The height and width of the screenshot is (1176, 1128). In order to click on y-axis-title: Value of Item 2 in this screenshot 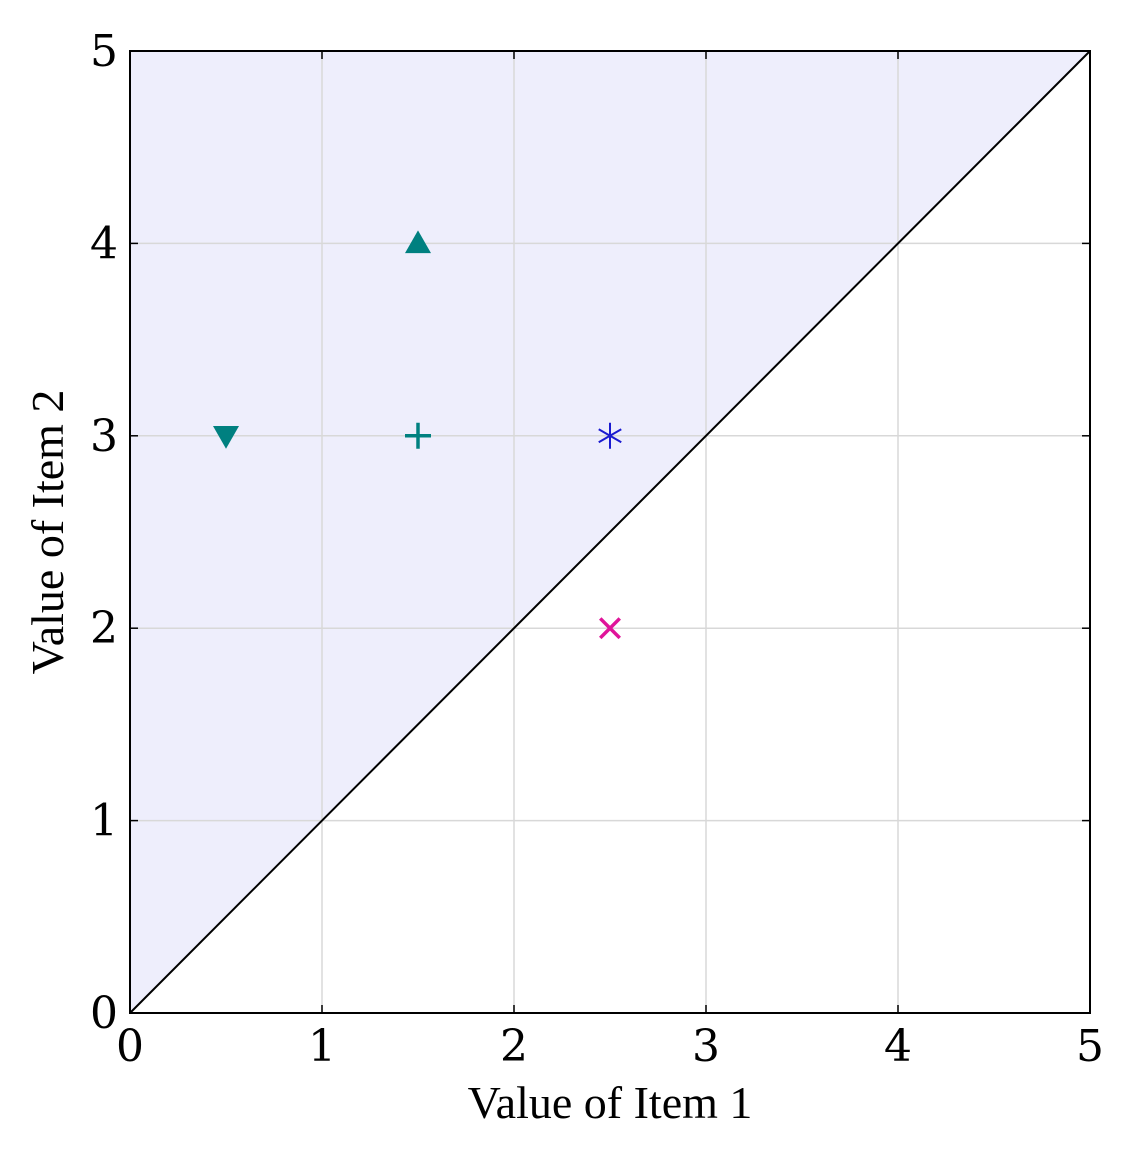, I will do `click(47, 532)`.